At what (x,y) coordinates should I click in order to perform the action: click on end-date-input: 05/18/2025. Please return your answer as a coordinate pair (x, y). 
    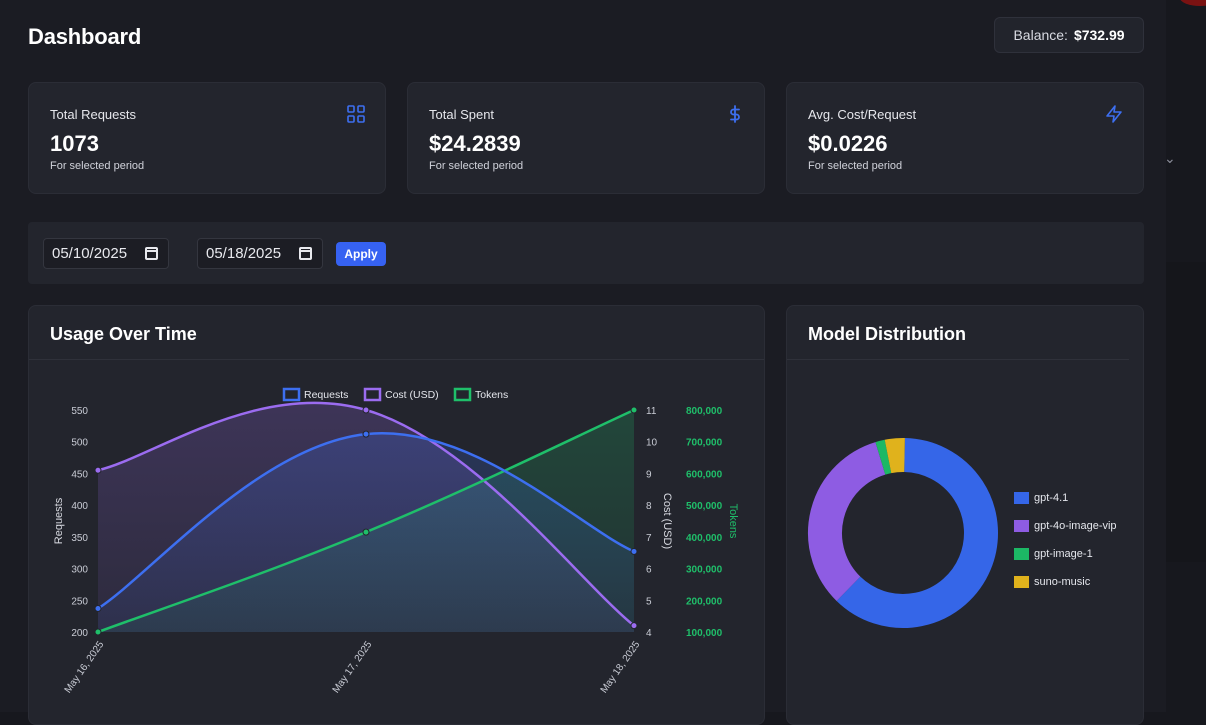
    Looking at the image, I should click on (260, 253).